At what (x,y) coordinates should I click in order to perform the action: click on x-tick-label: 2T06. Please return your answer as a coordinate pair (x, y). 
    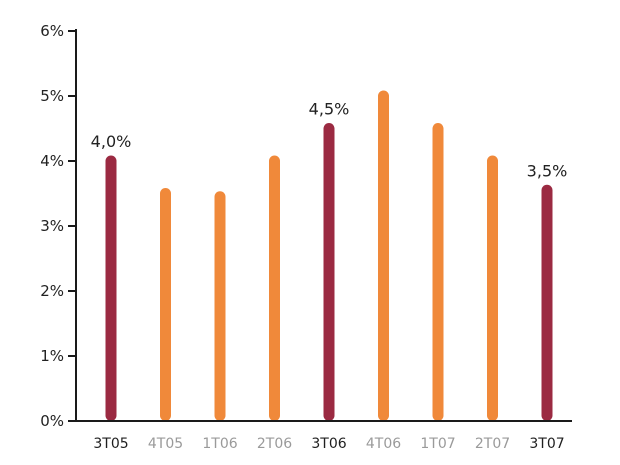
    Looking at the image, I should click on (274, 444).